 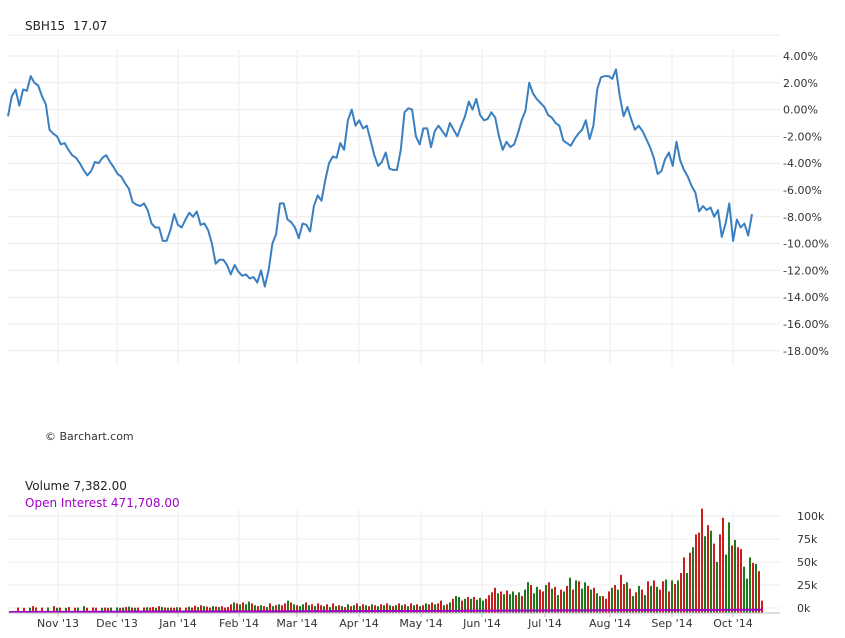 What do you see at coordinates (420, 623) in the screenshot?
I see `x-tick-label: May '14` at bounding box center [420, 623].